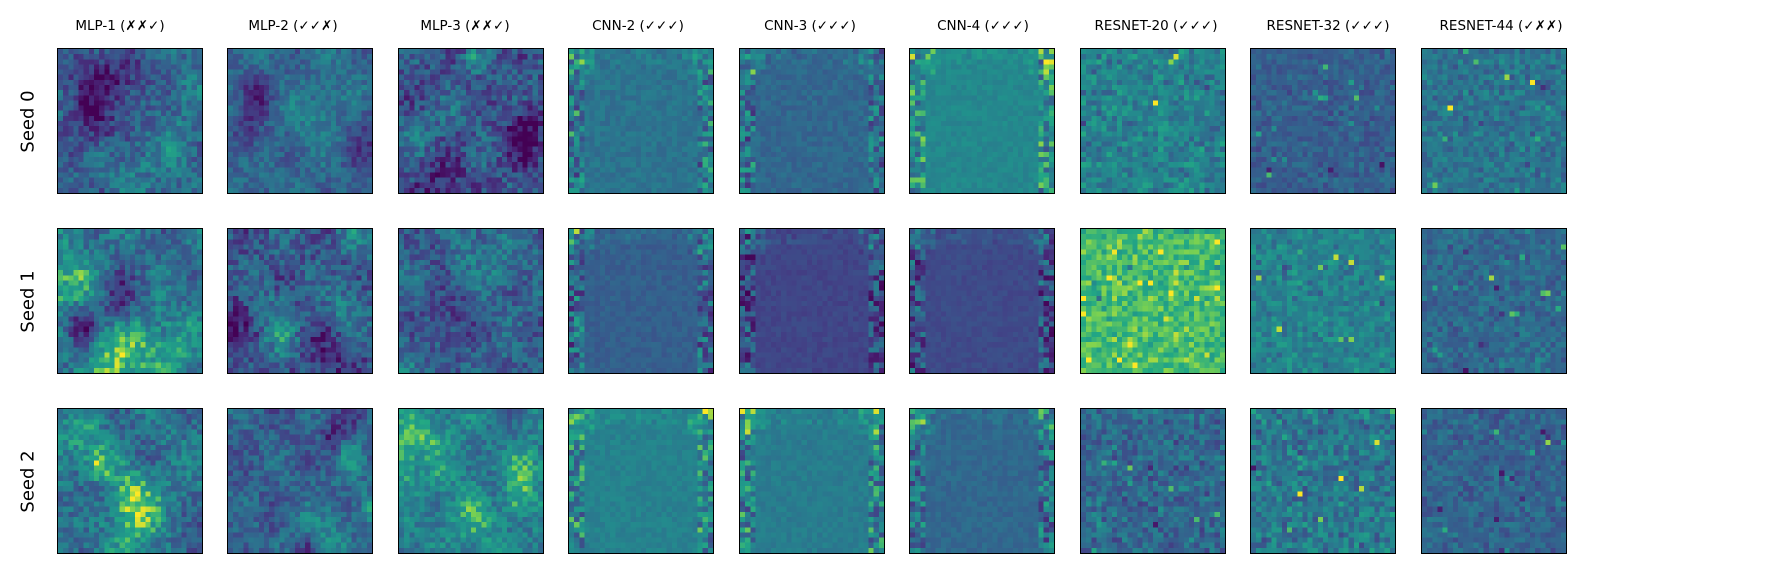 The height and width of the screenshot is (584, 1775). I want to click on column-title-cnn-4: CNN-4 (✓✓✓), so click(983, 26).